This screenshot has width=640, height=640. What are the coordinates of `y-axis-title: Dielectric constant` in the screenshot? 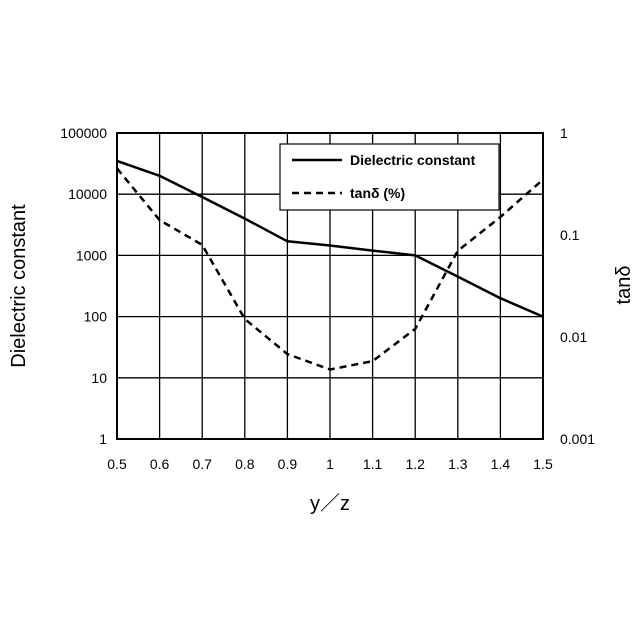 It's located at (19, 286).